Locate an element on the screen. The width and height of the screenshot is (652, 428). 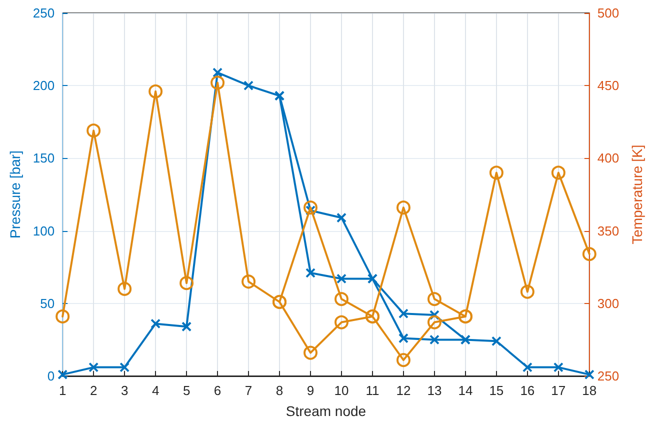
y2-tick-label: 500 is located at coordinates (608, 13).